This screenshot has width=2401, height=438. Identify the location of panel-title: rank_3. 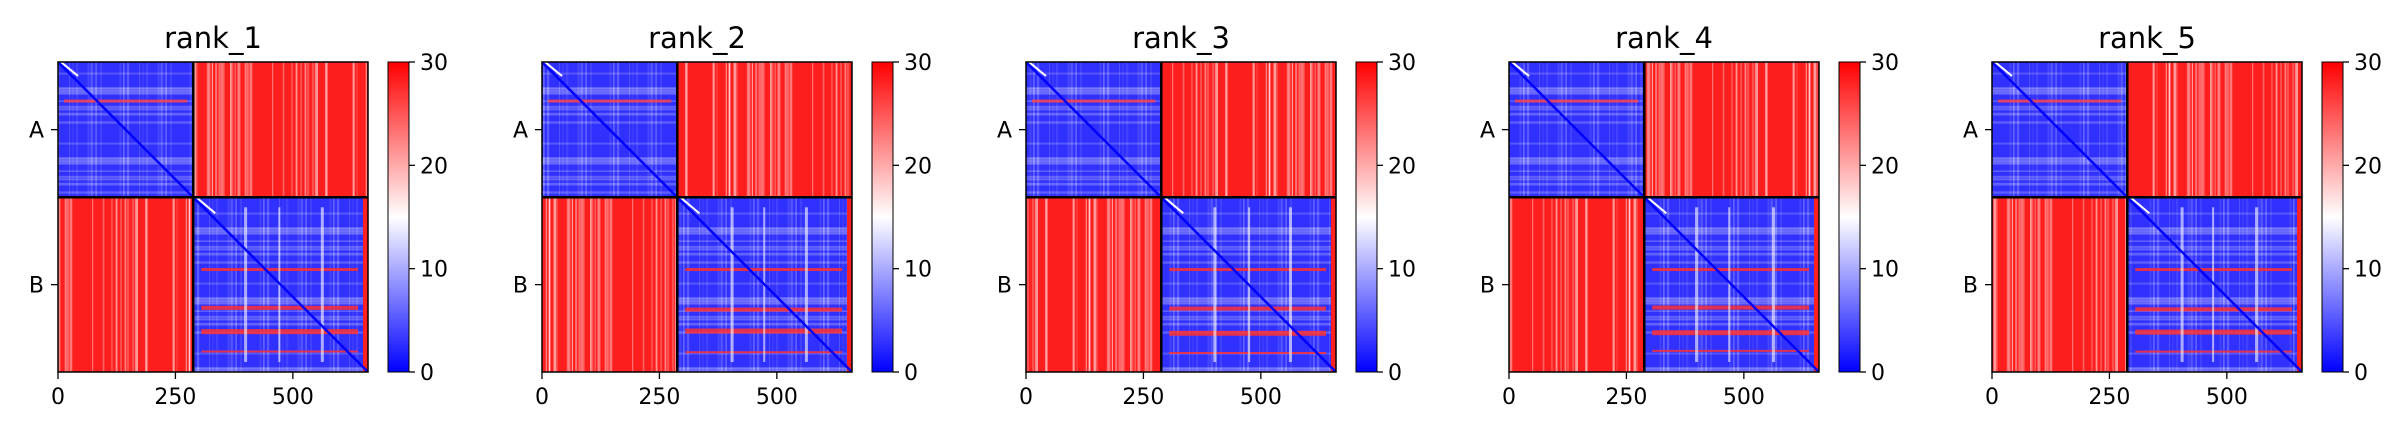
(1181, 38).